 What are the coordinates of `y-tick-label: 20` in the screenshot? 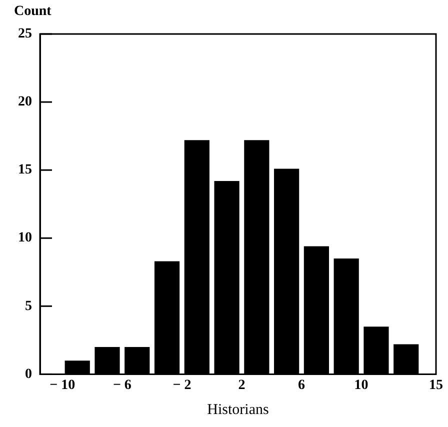 It's located at (25, 102).